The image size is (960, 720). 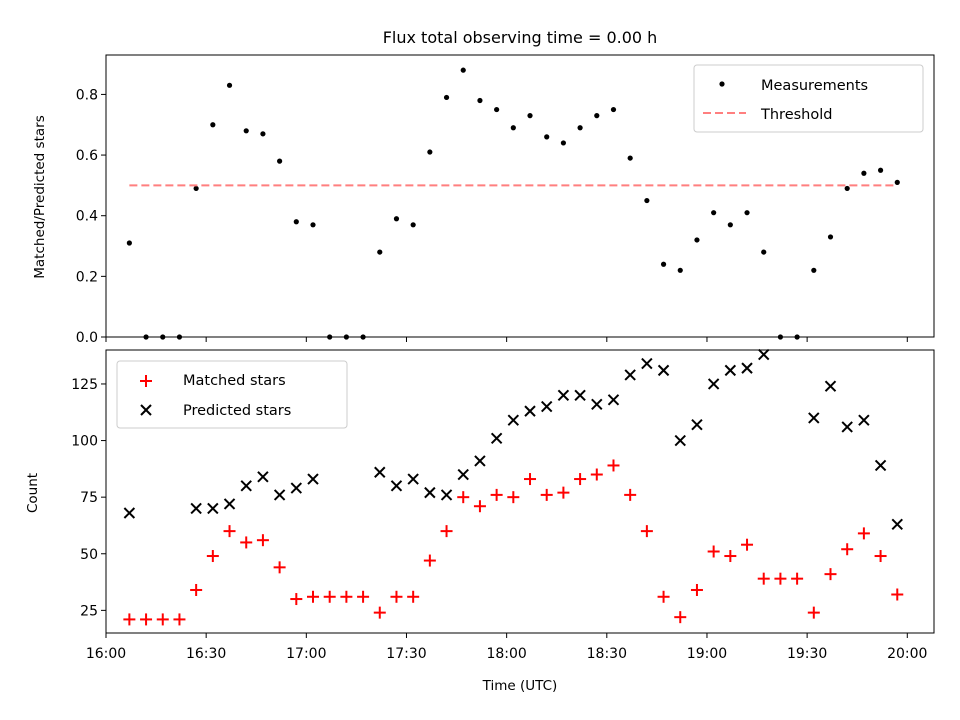 I want to click on top-y-tick-label: 0.8, so click(x=87, y=95).